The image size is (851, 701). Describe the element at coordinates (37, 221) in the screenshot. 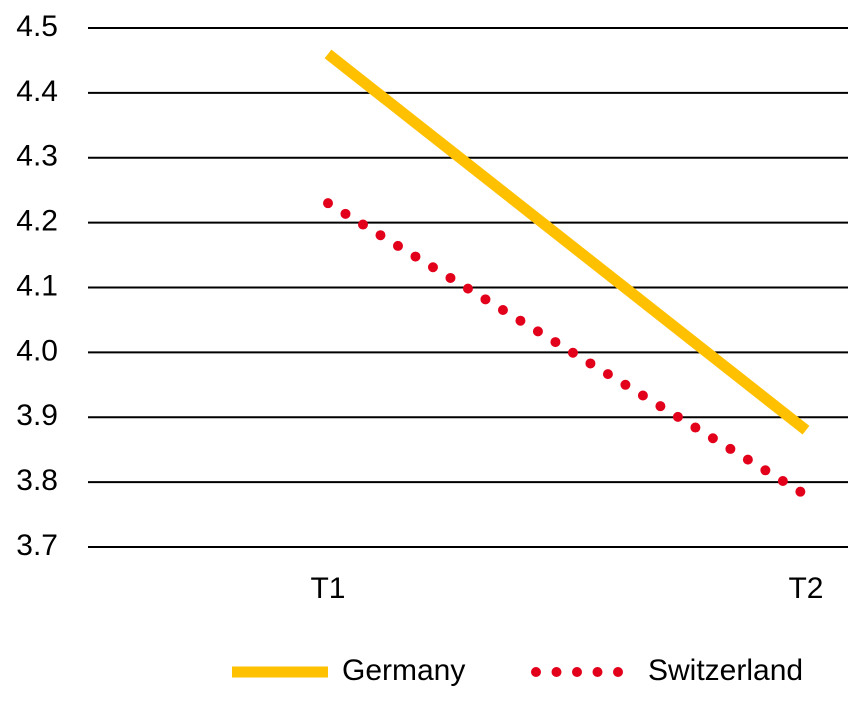

I see `y-tick-label: 4.2` at that location.